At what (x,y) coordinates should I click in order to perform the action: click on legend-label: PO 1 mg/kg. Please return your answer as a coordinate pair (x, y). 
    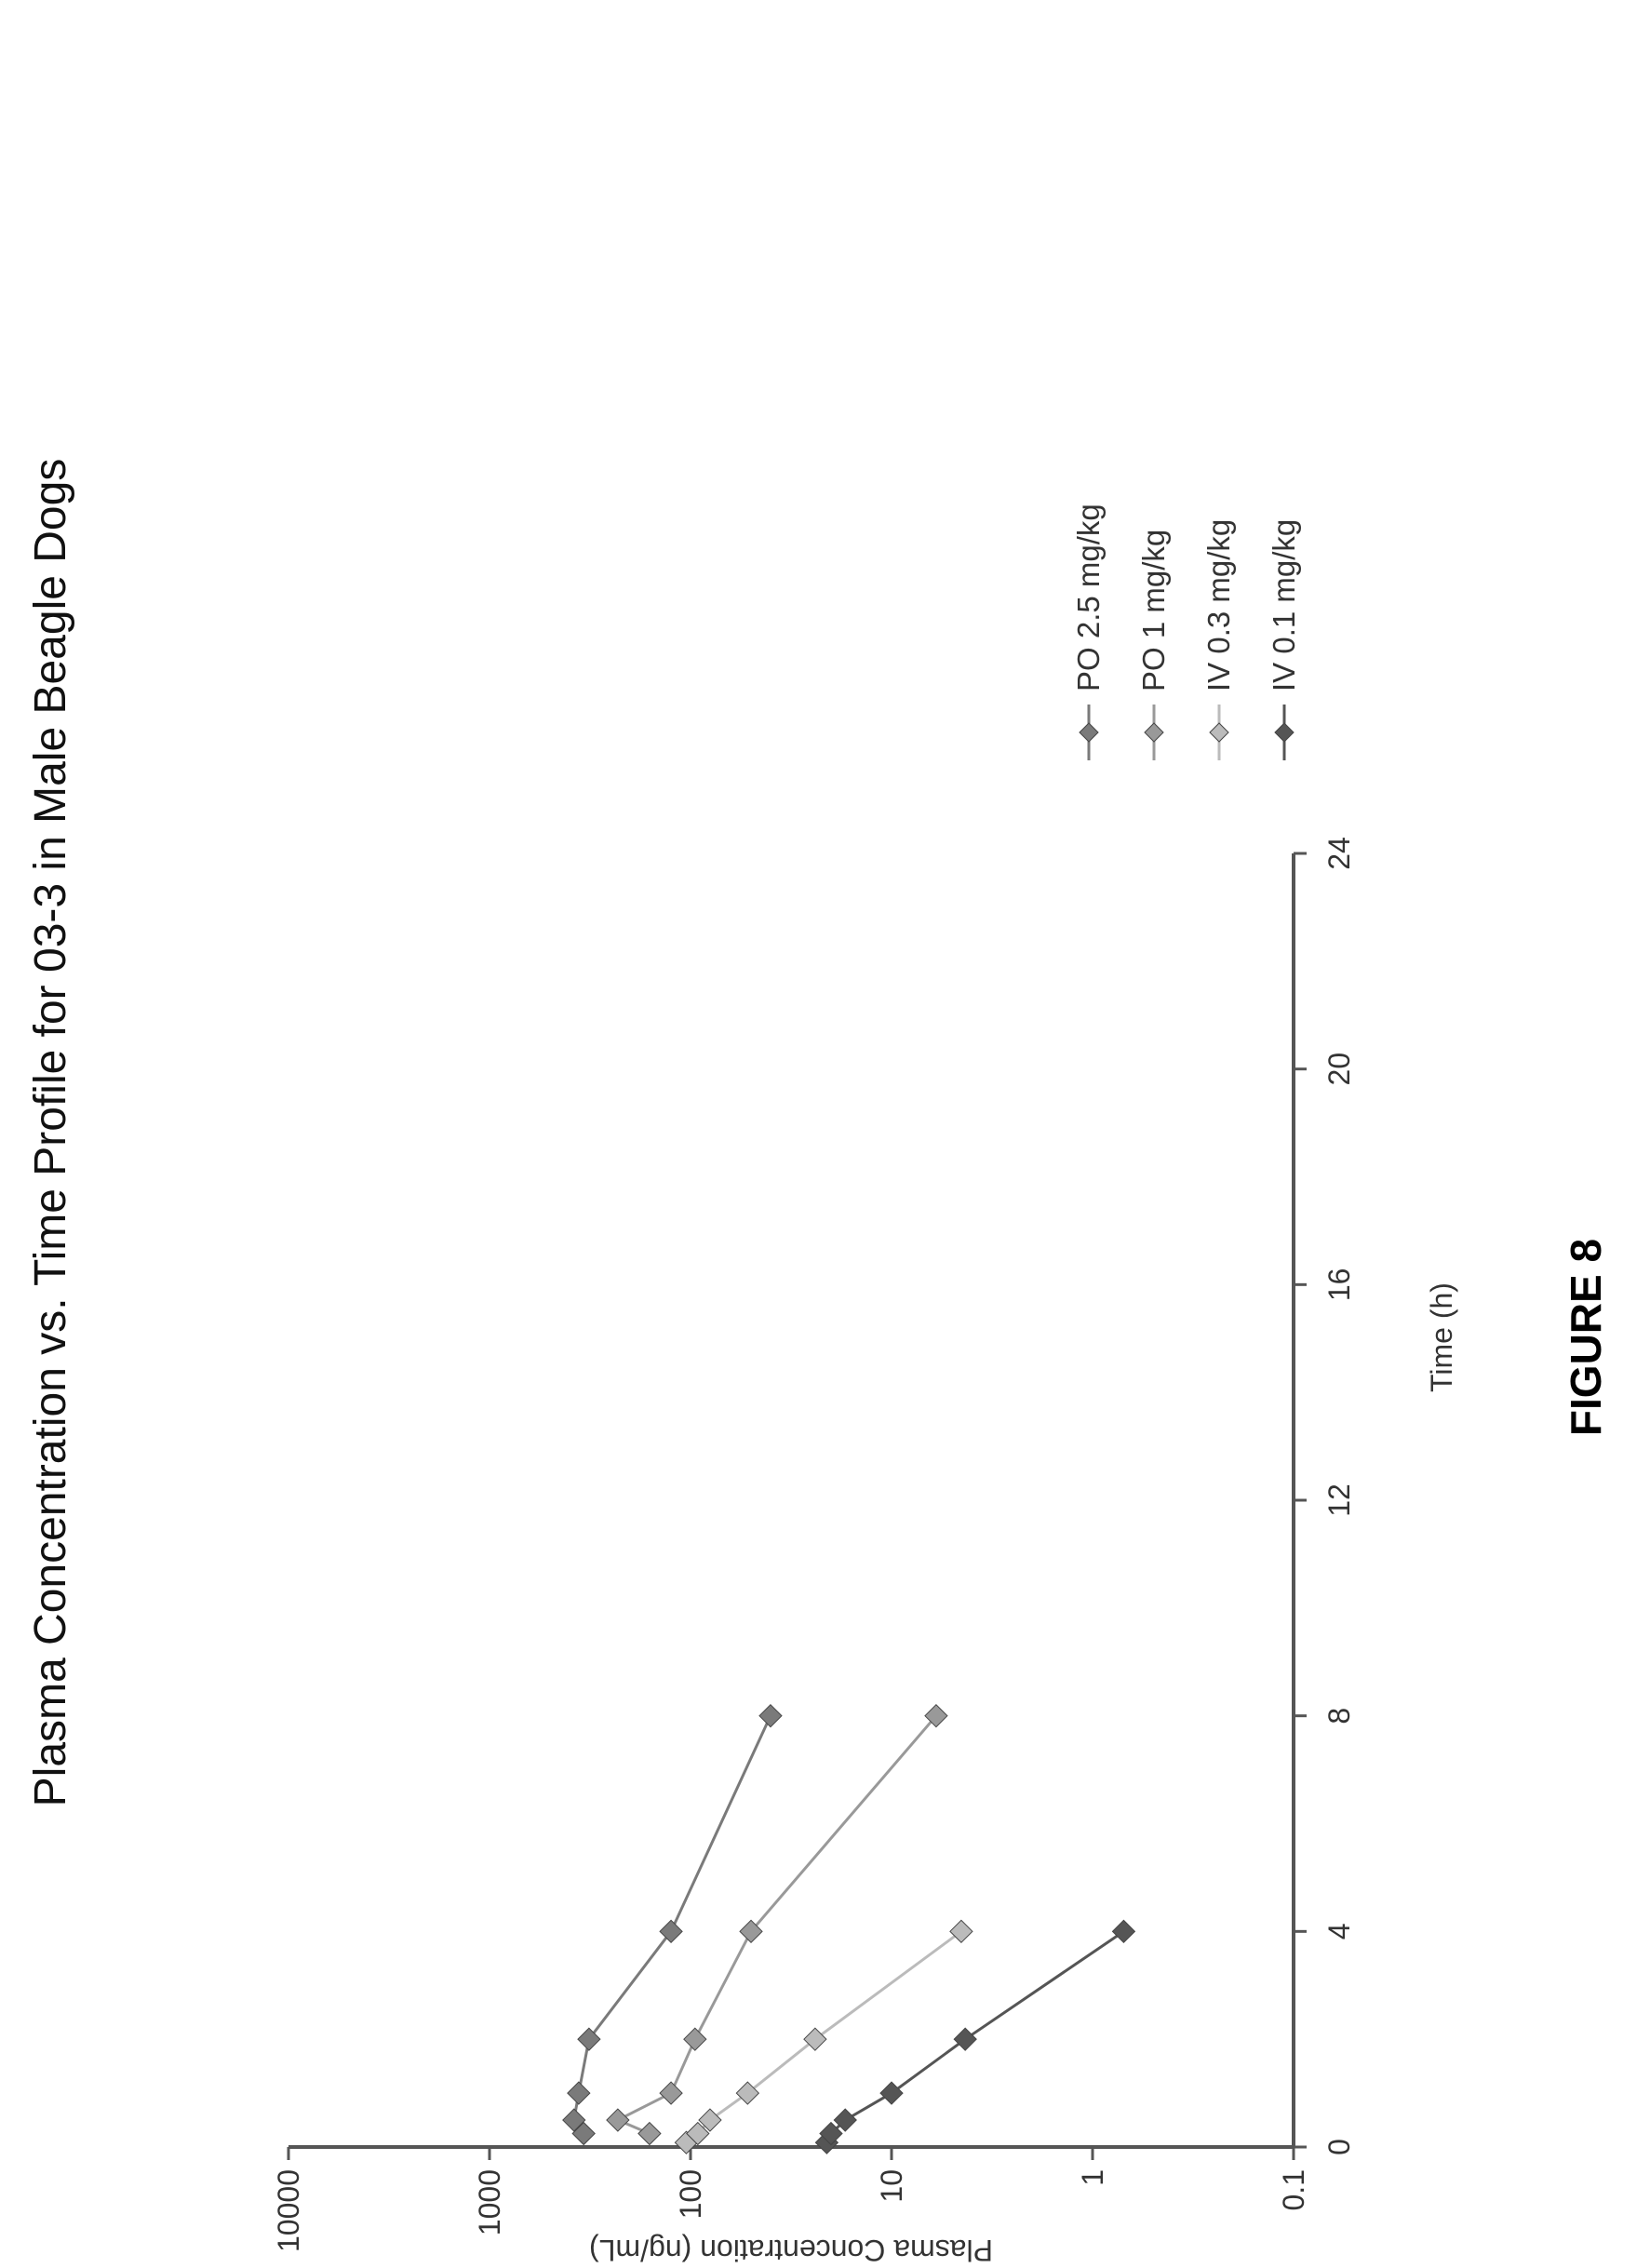
    Looking at the image, I should click on (1153, 610).